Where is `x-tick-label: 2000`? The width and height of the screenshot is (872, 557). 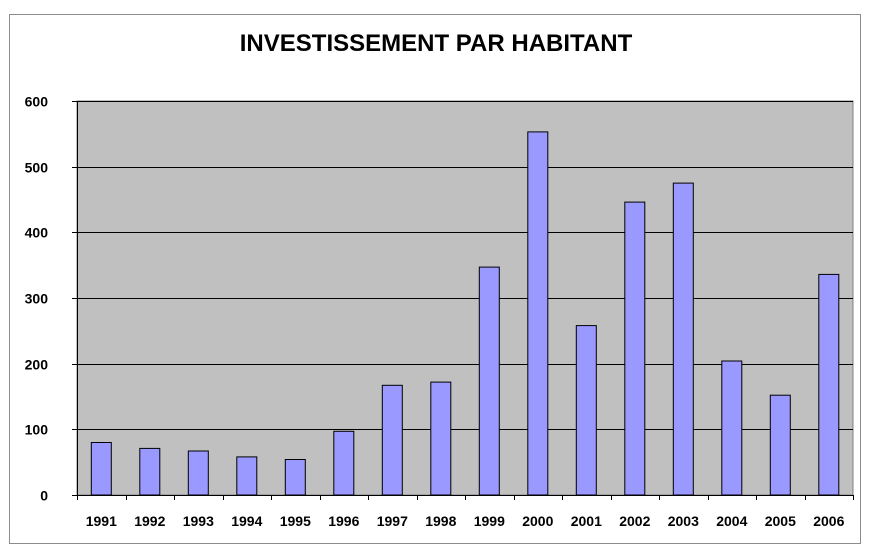 x-tick-label: 2000 is located at coordinates (537, 521).